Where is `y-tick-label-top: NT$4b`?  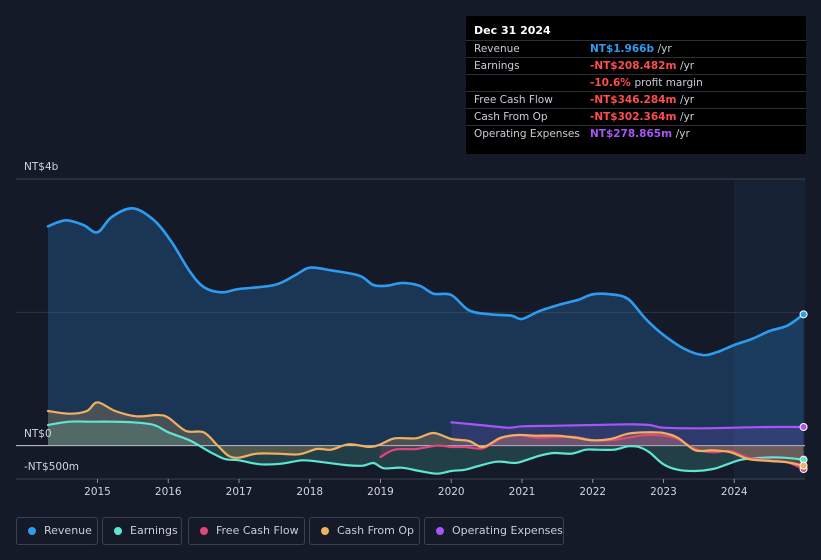
y-tick-label-top: NT$4b is located at coordinates (41, 167).